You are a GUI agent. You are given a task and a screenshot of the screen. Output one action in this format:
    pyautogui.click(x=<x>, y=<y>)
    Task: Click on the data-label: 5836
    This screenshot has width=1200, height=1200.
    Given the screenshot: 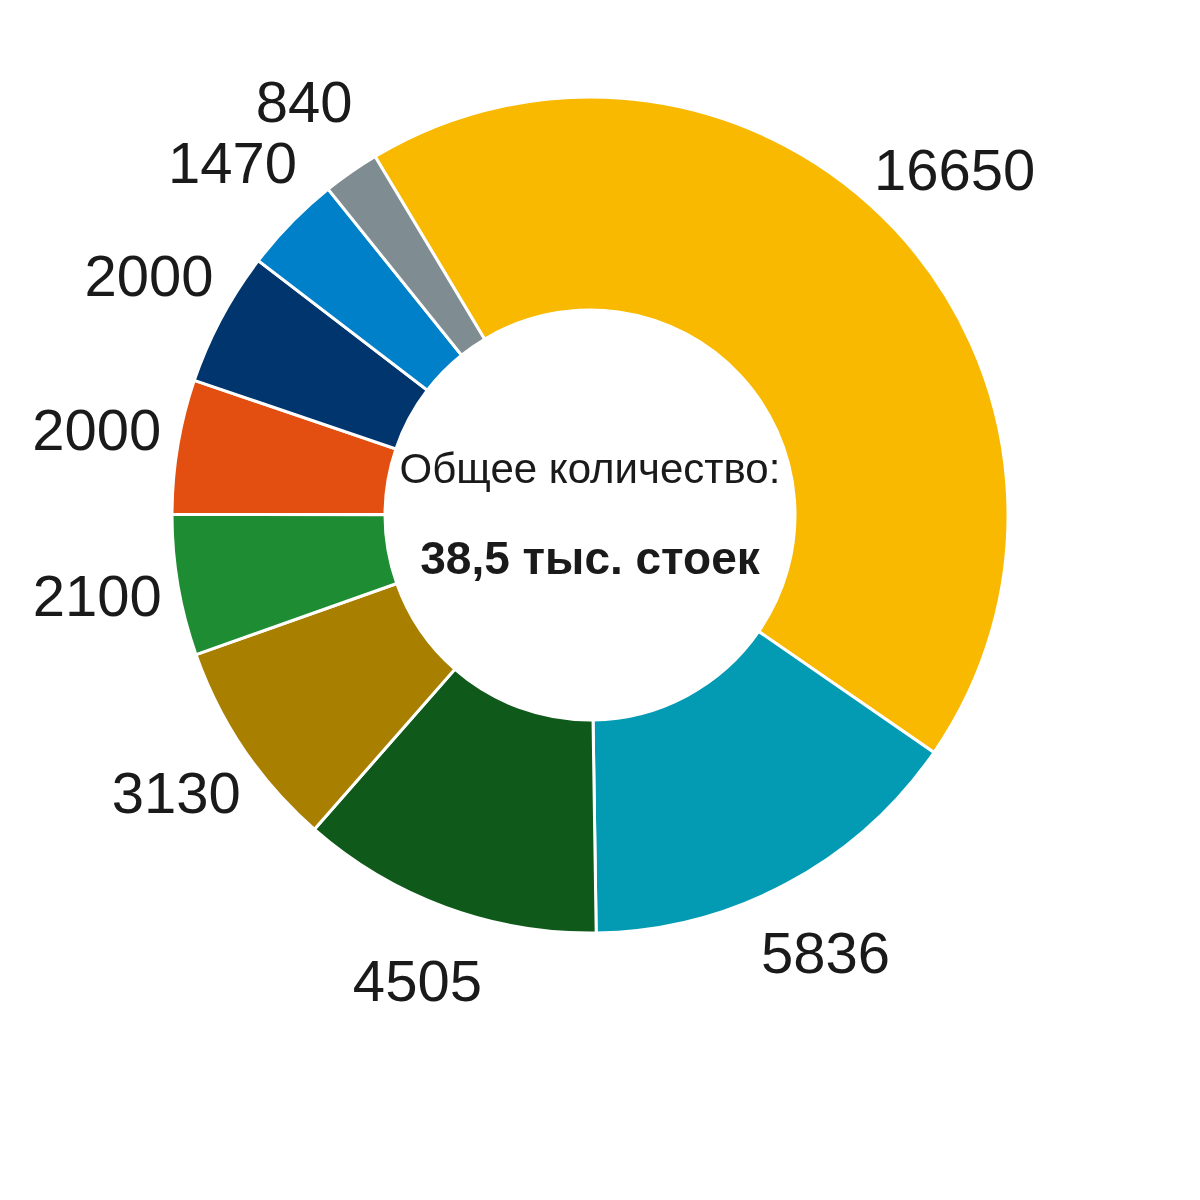 What is the action you would take?
    pyautogui.click(x=826, y=953)
    